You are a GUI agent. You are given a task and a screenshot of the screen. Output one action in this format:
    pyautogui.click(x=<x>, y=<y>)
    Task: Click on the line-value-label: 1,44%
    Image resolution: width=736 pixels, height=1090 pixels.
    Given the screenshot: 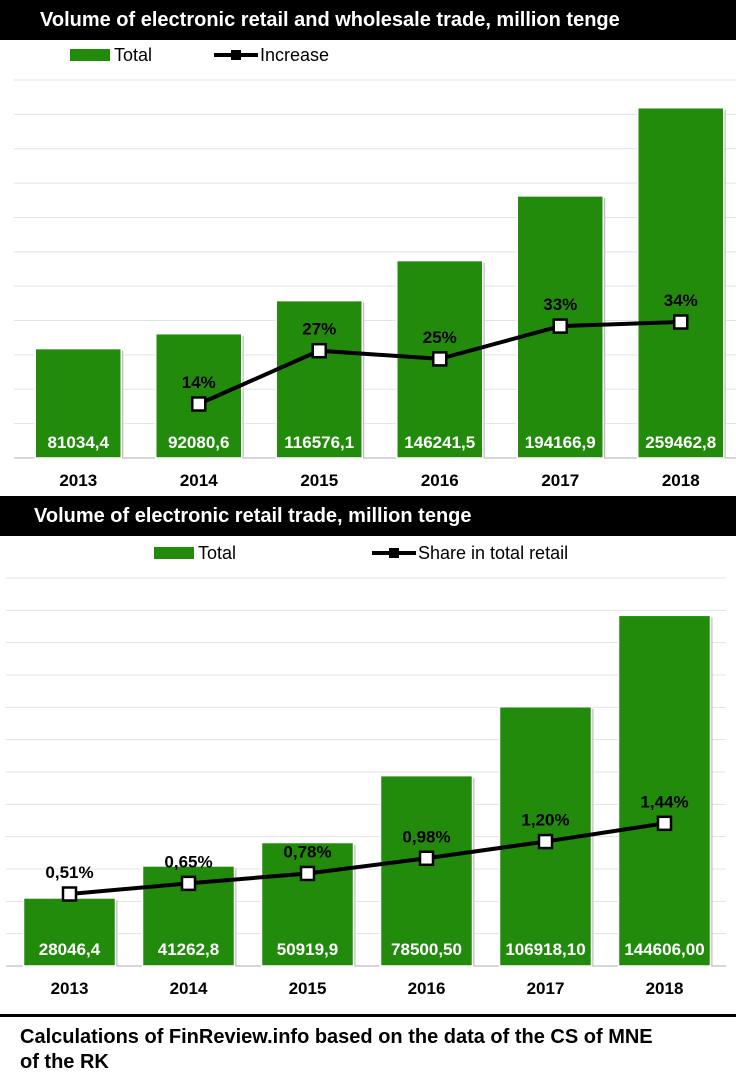 What is the action you would take?
    pyautogui.click(x=664, y=801)
    